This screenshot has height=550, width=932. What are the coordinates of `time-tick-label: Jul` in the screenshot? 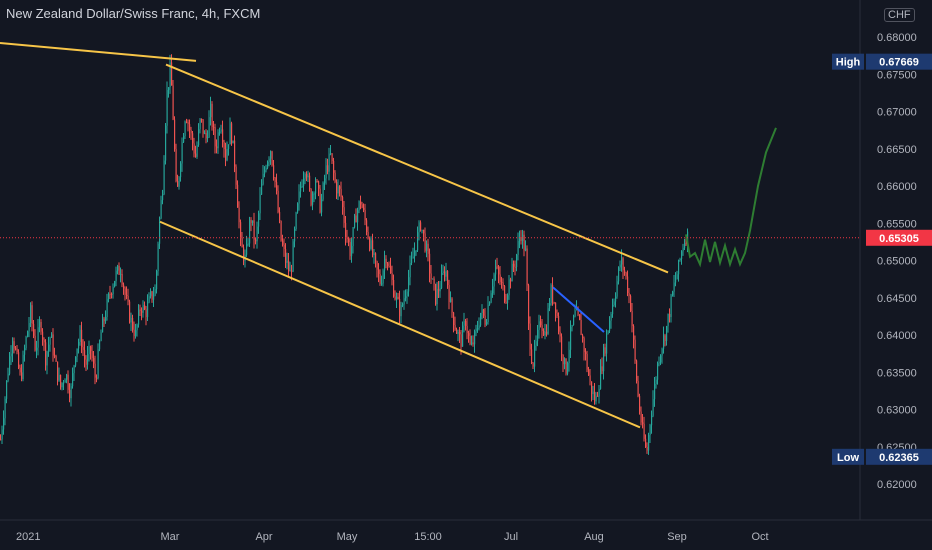 It's located at (511, 537).